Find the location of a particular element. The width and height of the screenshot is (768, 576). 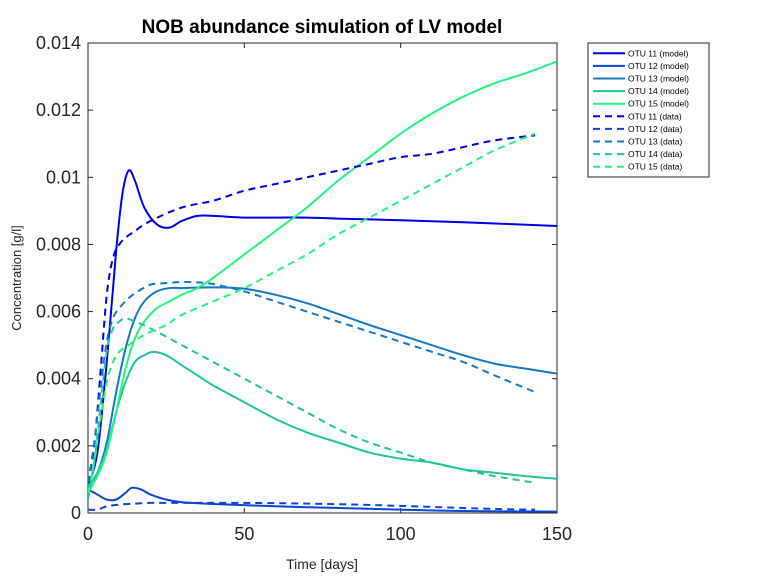

y-tick-label: 0.008 is located at coordinates (58, 244).